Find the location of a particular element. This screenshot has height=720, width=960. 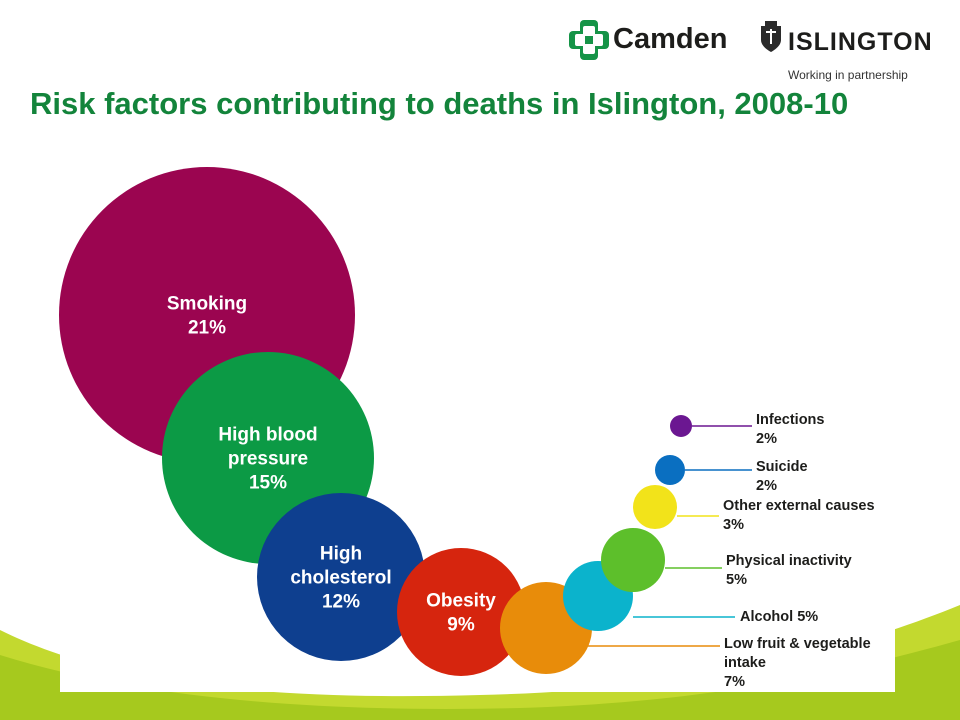

suicide-label: Suicide 2% is located at coordinates (782, 476).